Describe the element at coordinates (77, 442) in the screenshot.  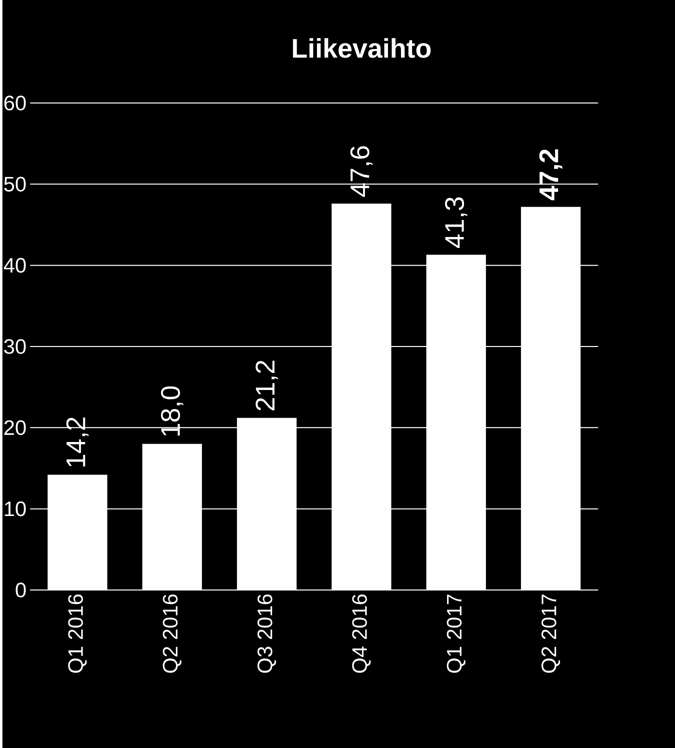
I see `data-label: 14,2` at that location.